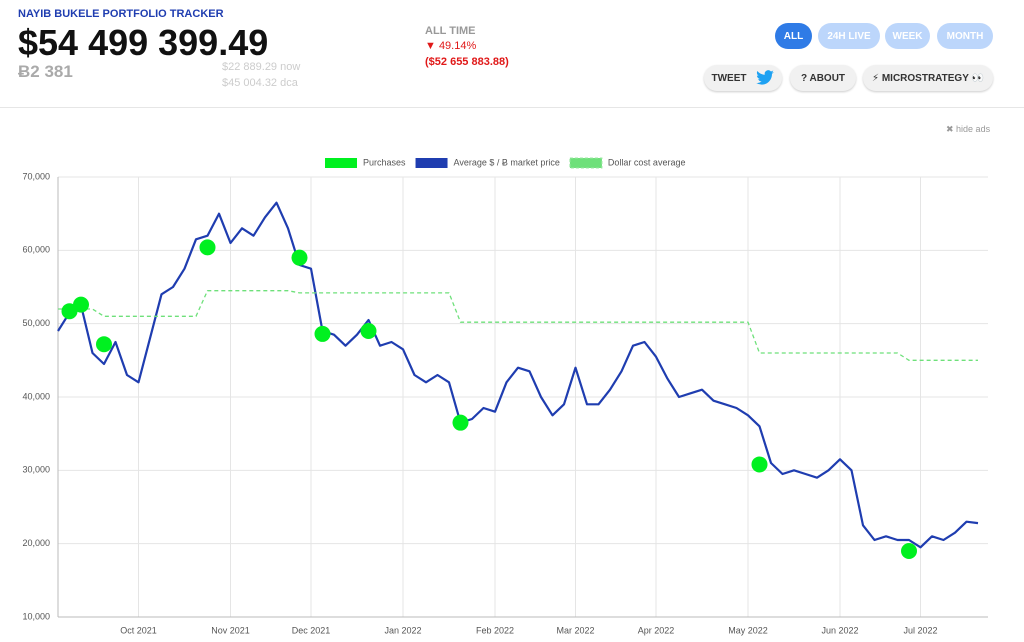 The image size is (1024, 642). Describe the element at coordinates (450, 31) in the screenshot. I see `period-label: ALL TIME` at that location.